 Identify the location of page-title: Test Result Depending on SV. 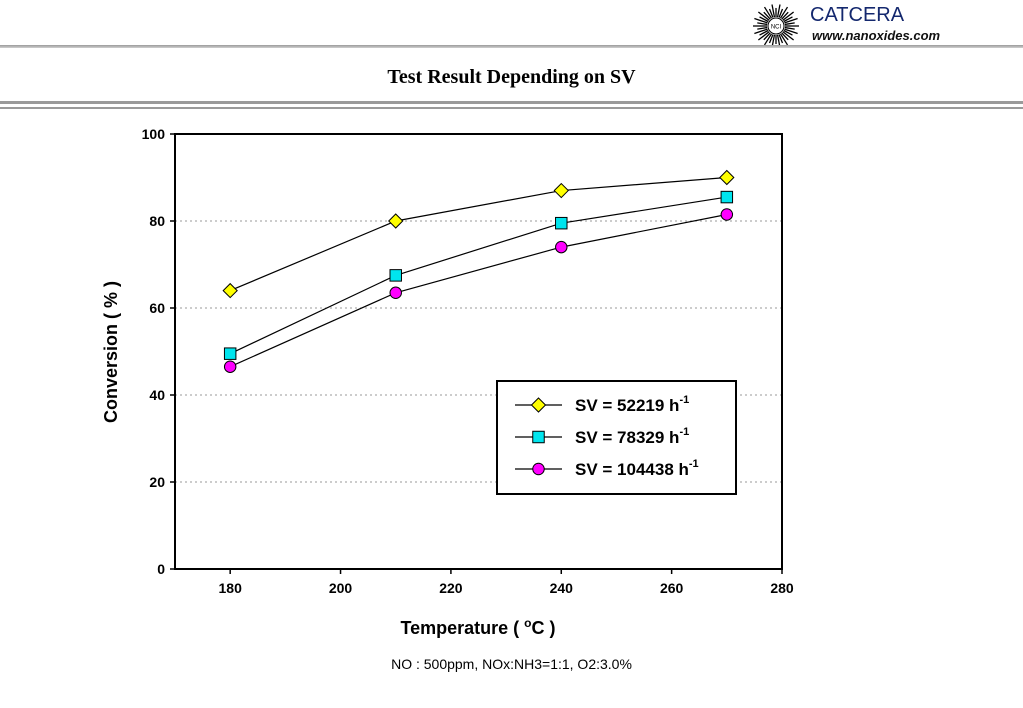
(511, 77).